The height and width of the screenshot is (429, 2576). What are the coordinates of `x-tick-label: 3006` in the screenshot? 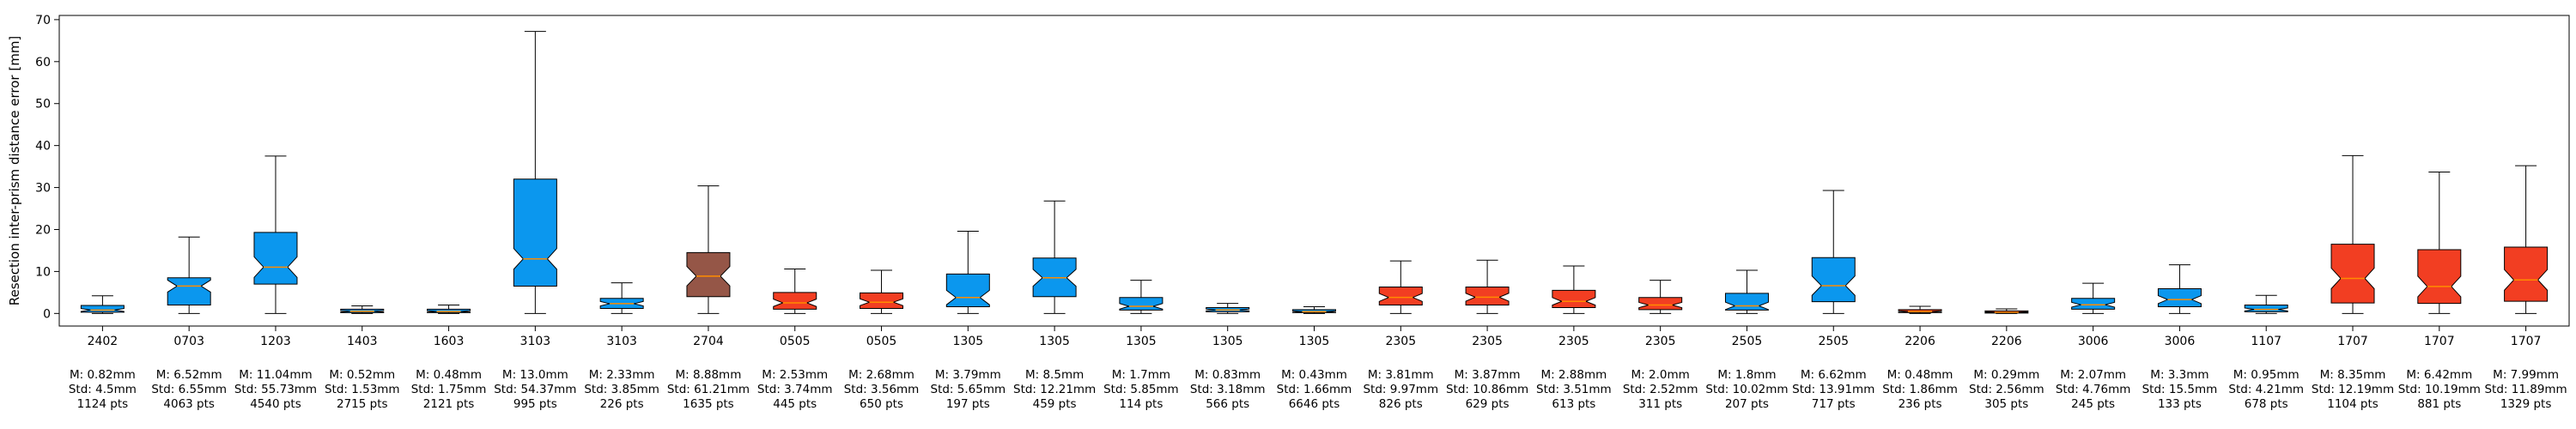 It's located at (2180, 341).